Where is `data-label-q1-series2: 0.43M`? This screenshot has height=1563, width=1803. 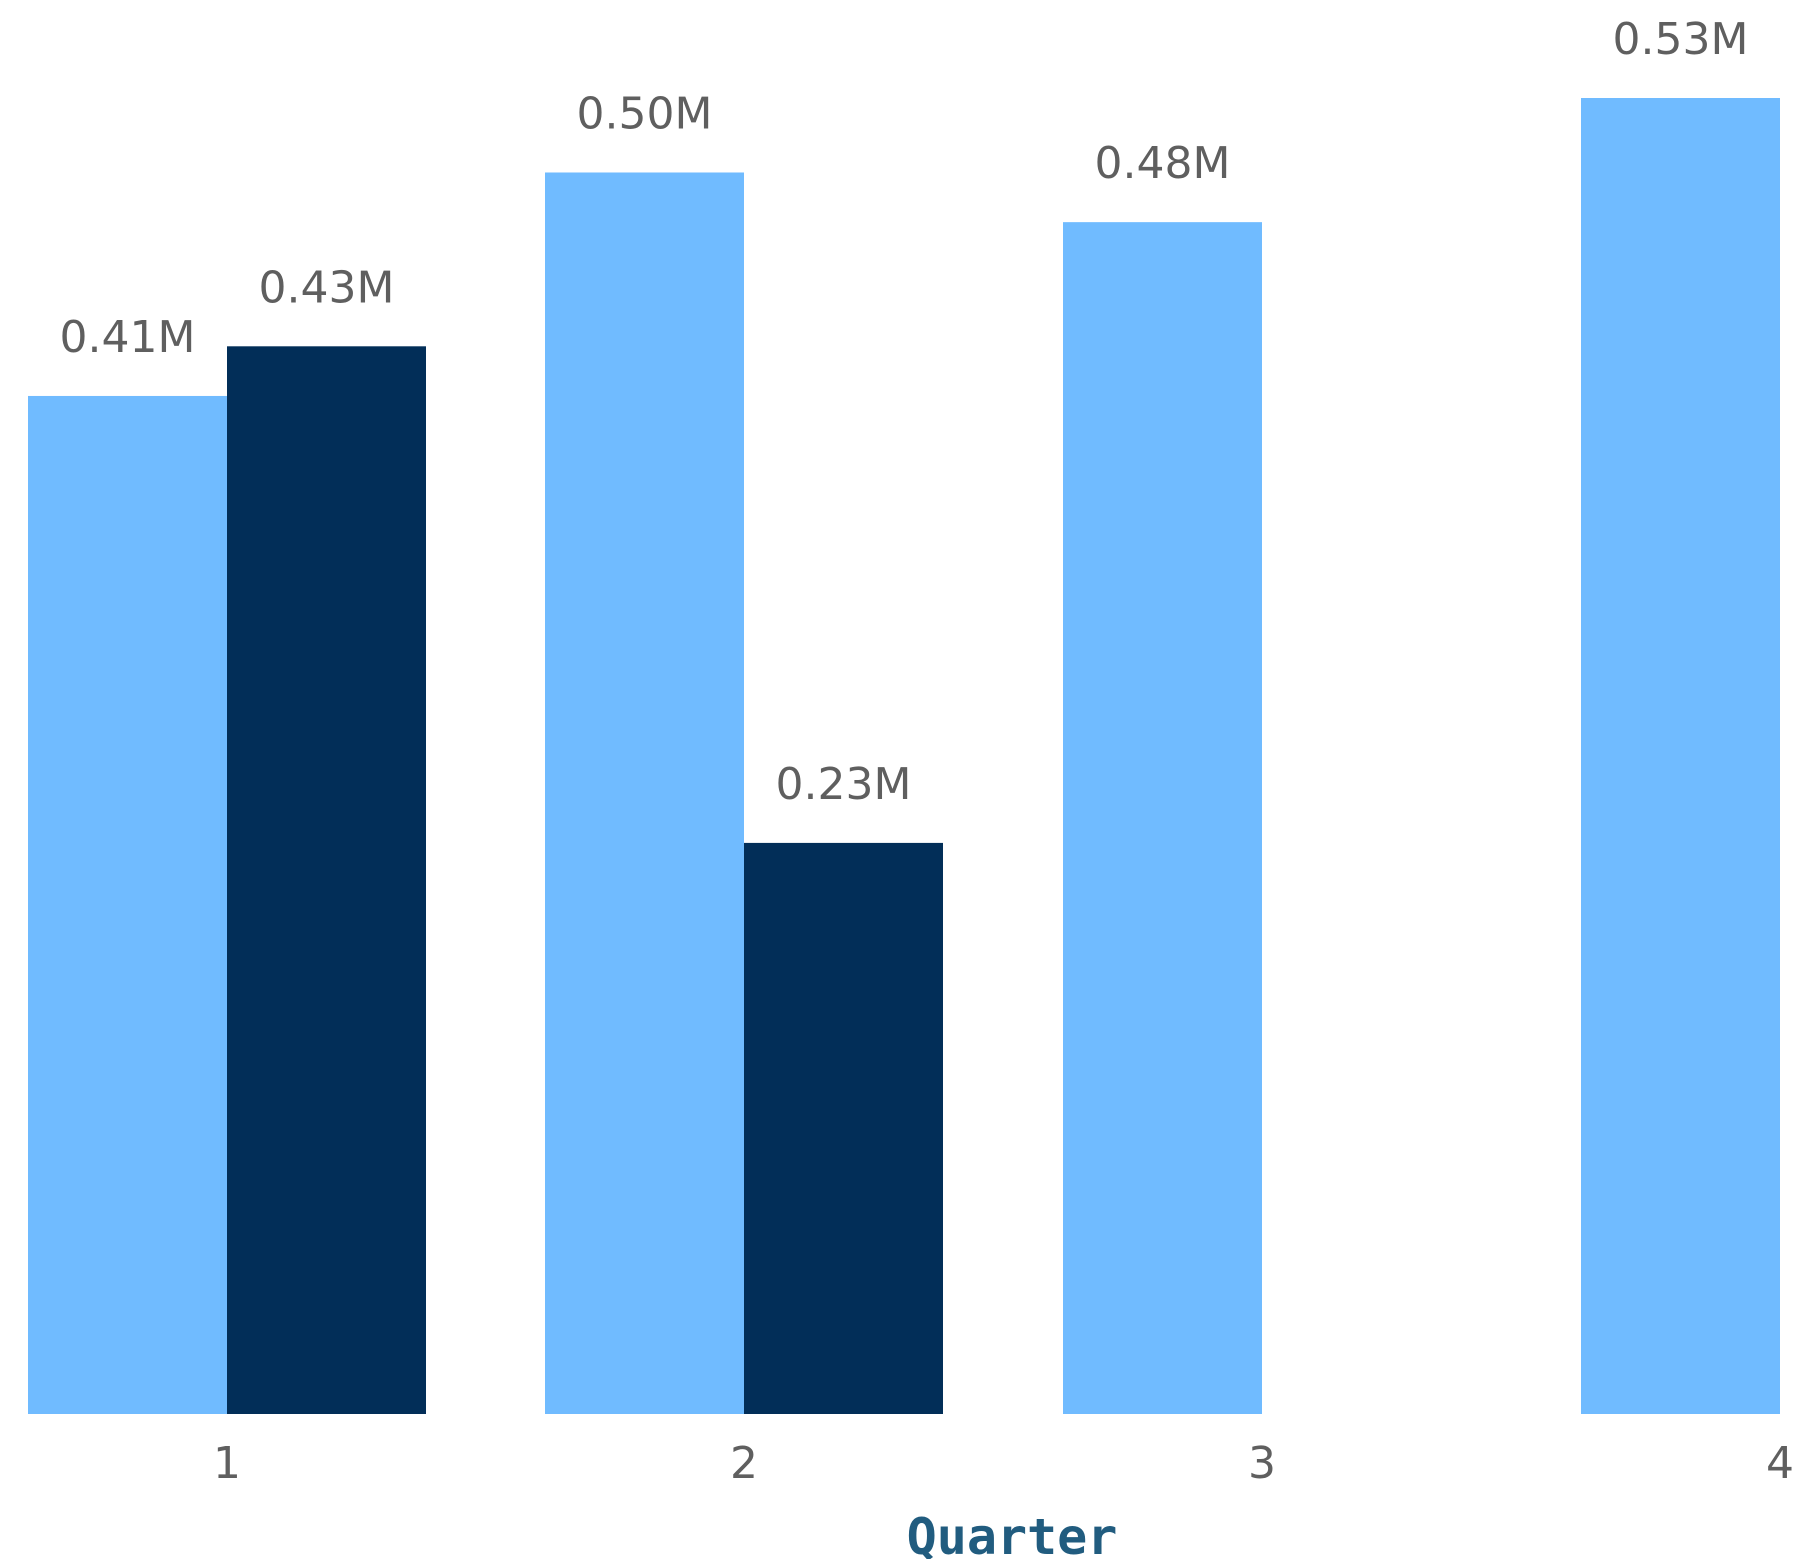 data-label-q1-series2: 0.43M is located at coordinates (327, 287).